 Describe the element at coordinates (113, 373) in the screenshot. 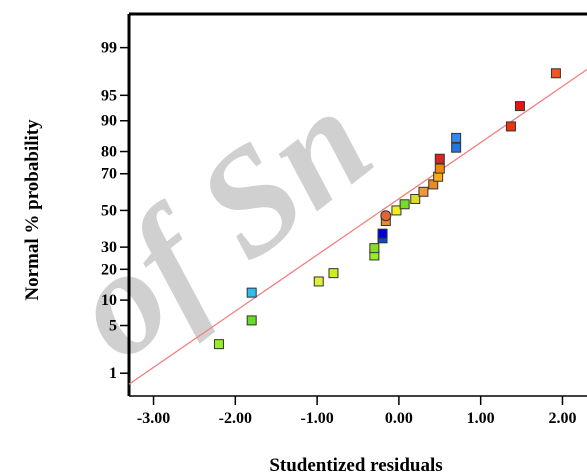

I see `y-tick-label: 1` at that location.